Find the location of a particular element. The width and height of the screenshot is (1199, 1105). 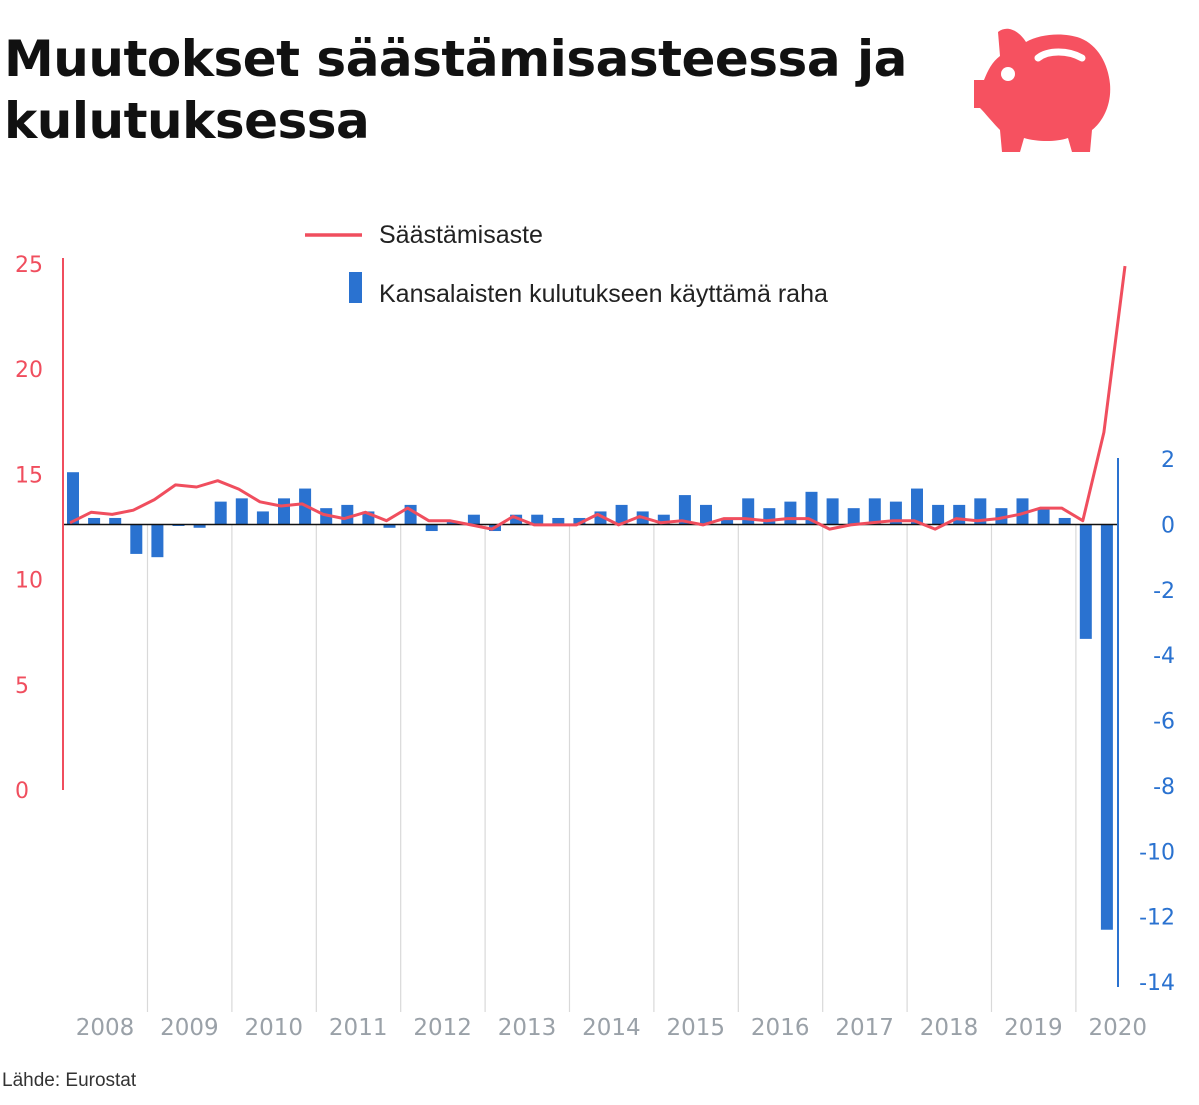

x-tick-label: 2019 is located at coordinates (1033, 1028).